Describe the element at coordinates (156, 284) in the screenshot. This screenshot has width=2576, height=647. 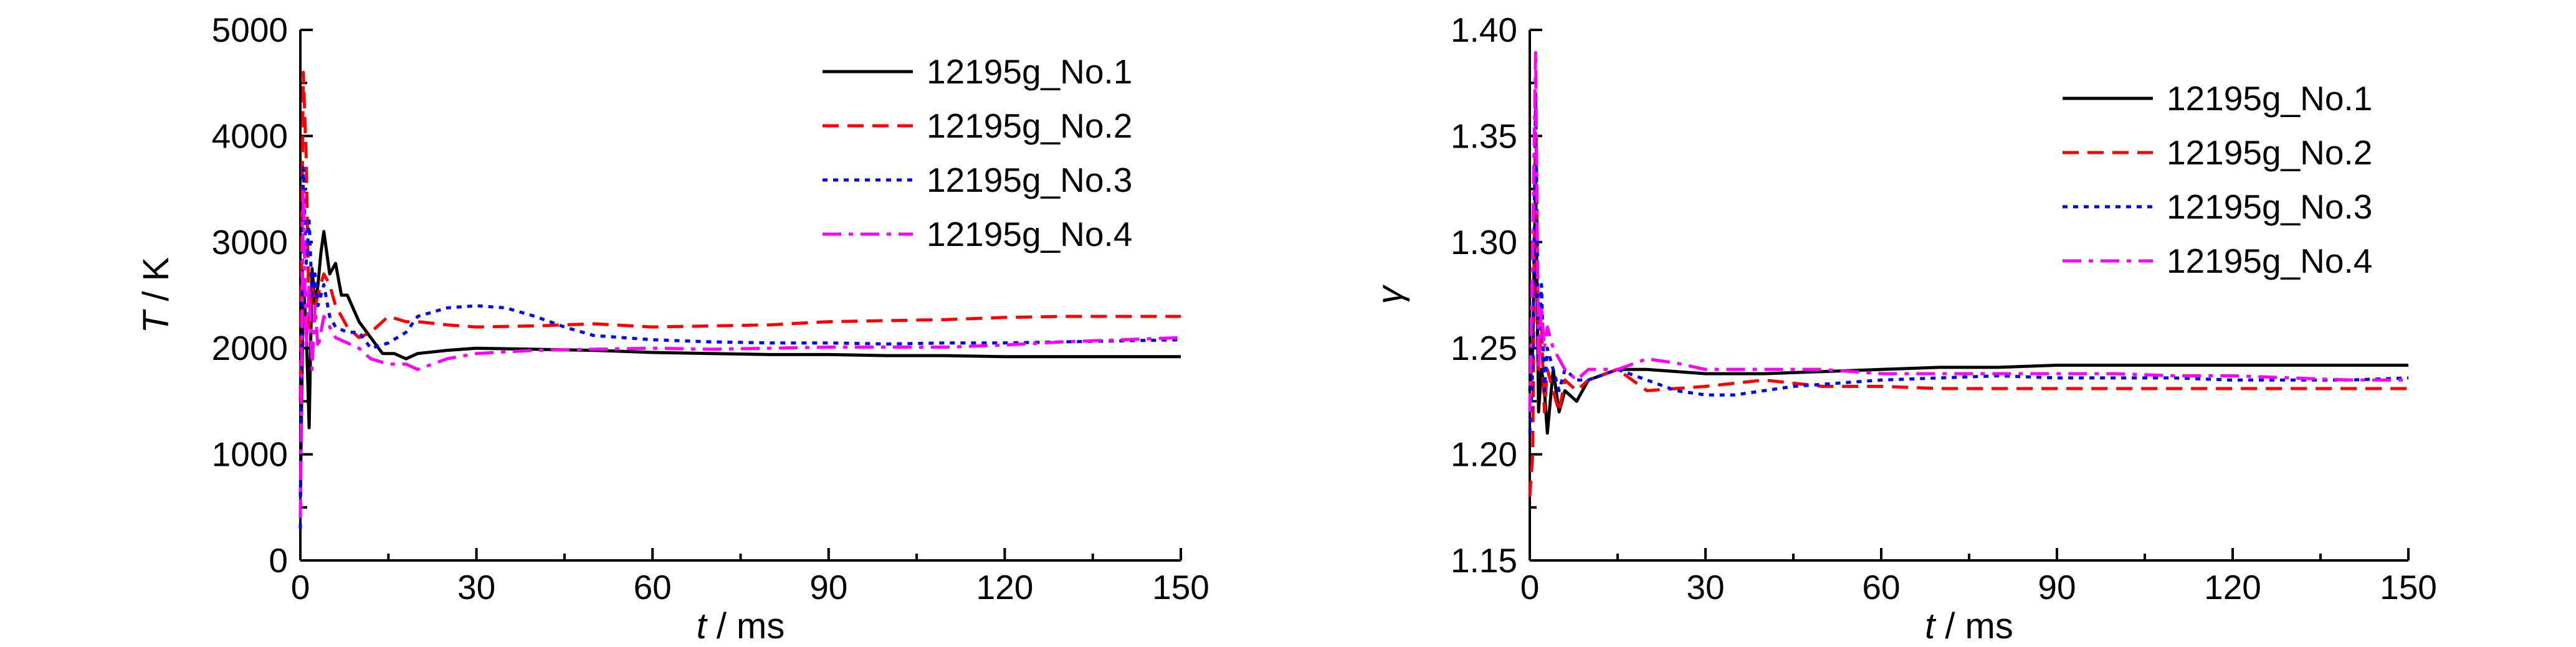
I see `y-axis-unit: / K` at that location.